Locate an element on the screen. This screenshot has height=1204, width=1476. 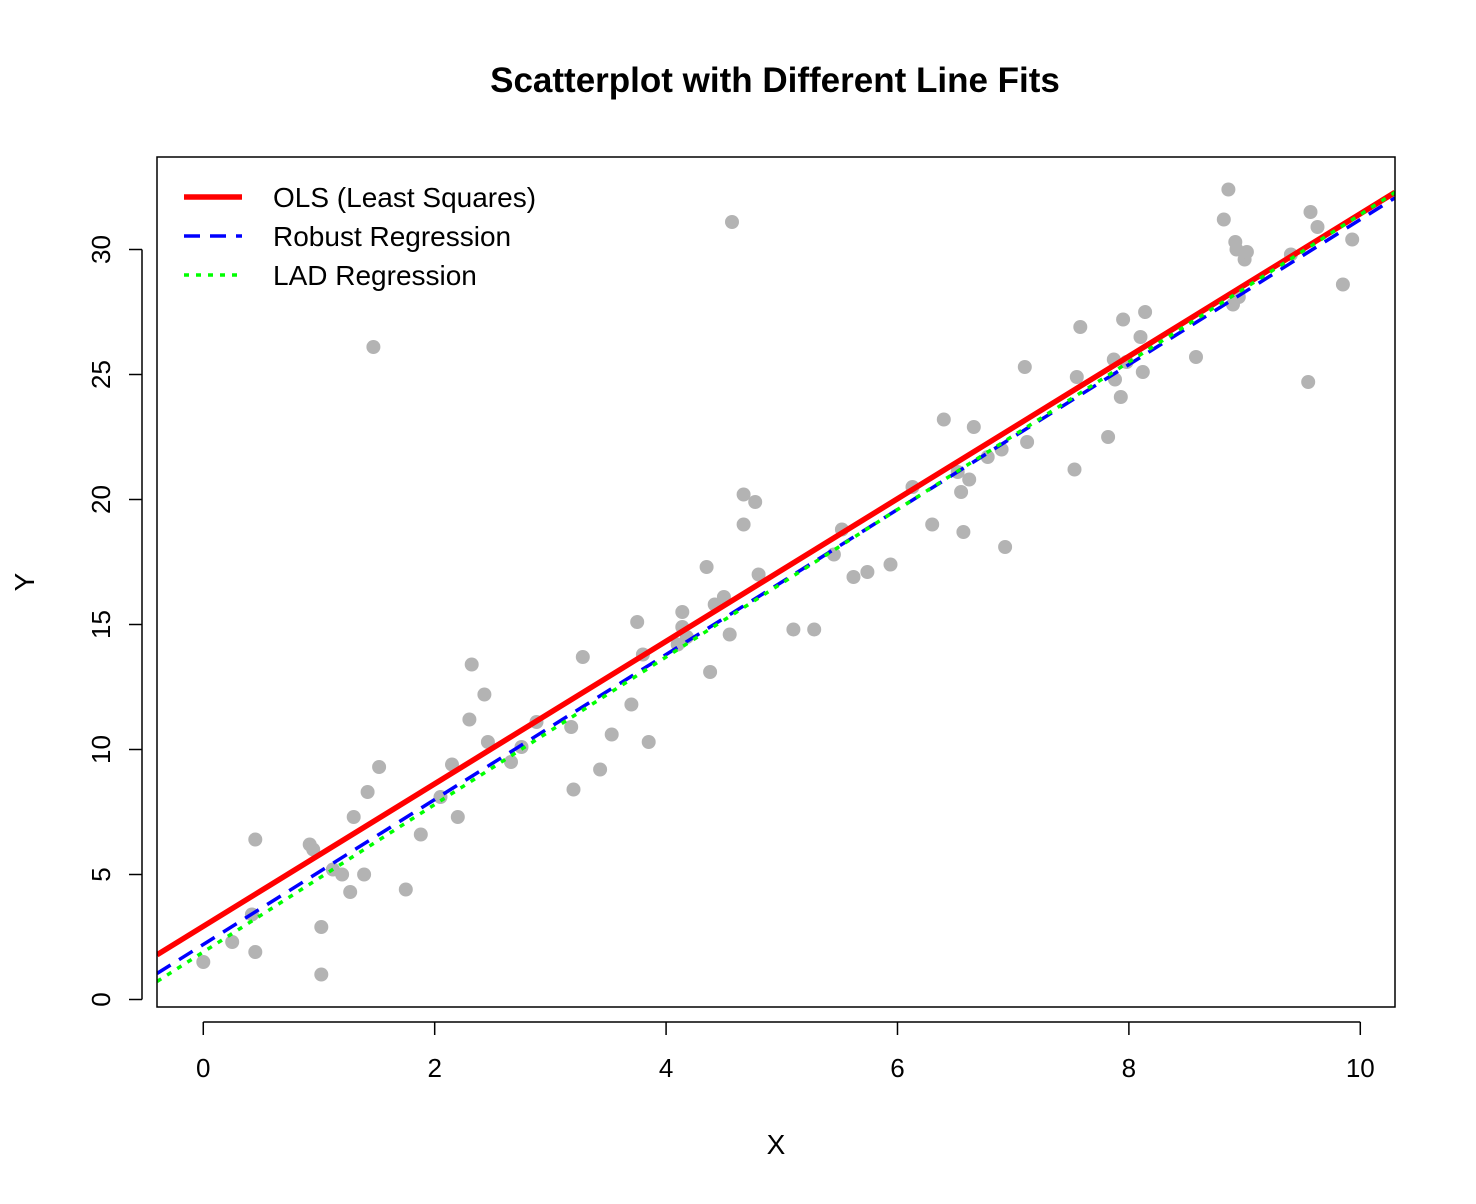
y-axis: 0 5 10 15 20 25 30 is located at coordinates (114, 621).